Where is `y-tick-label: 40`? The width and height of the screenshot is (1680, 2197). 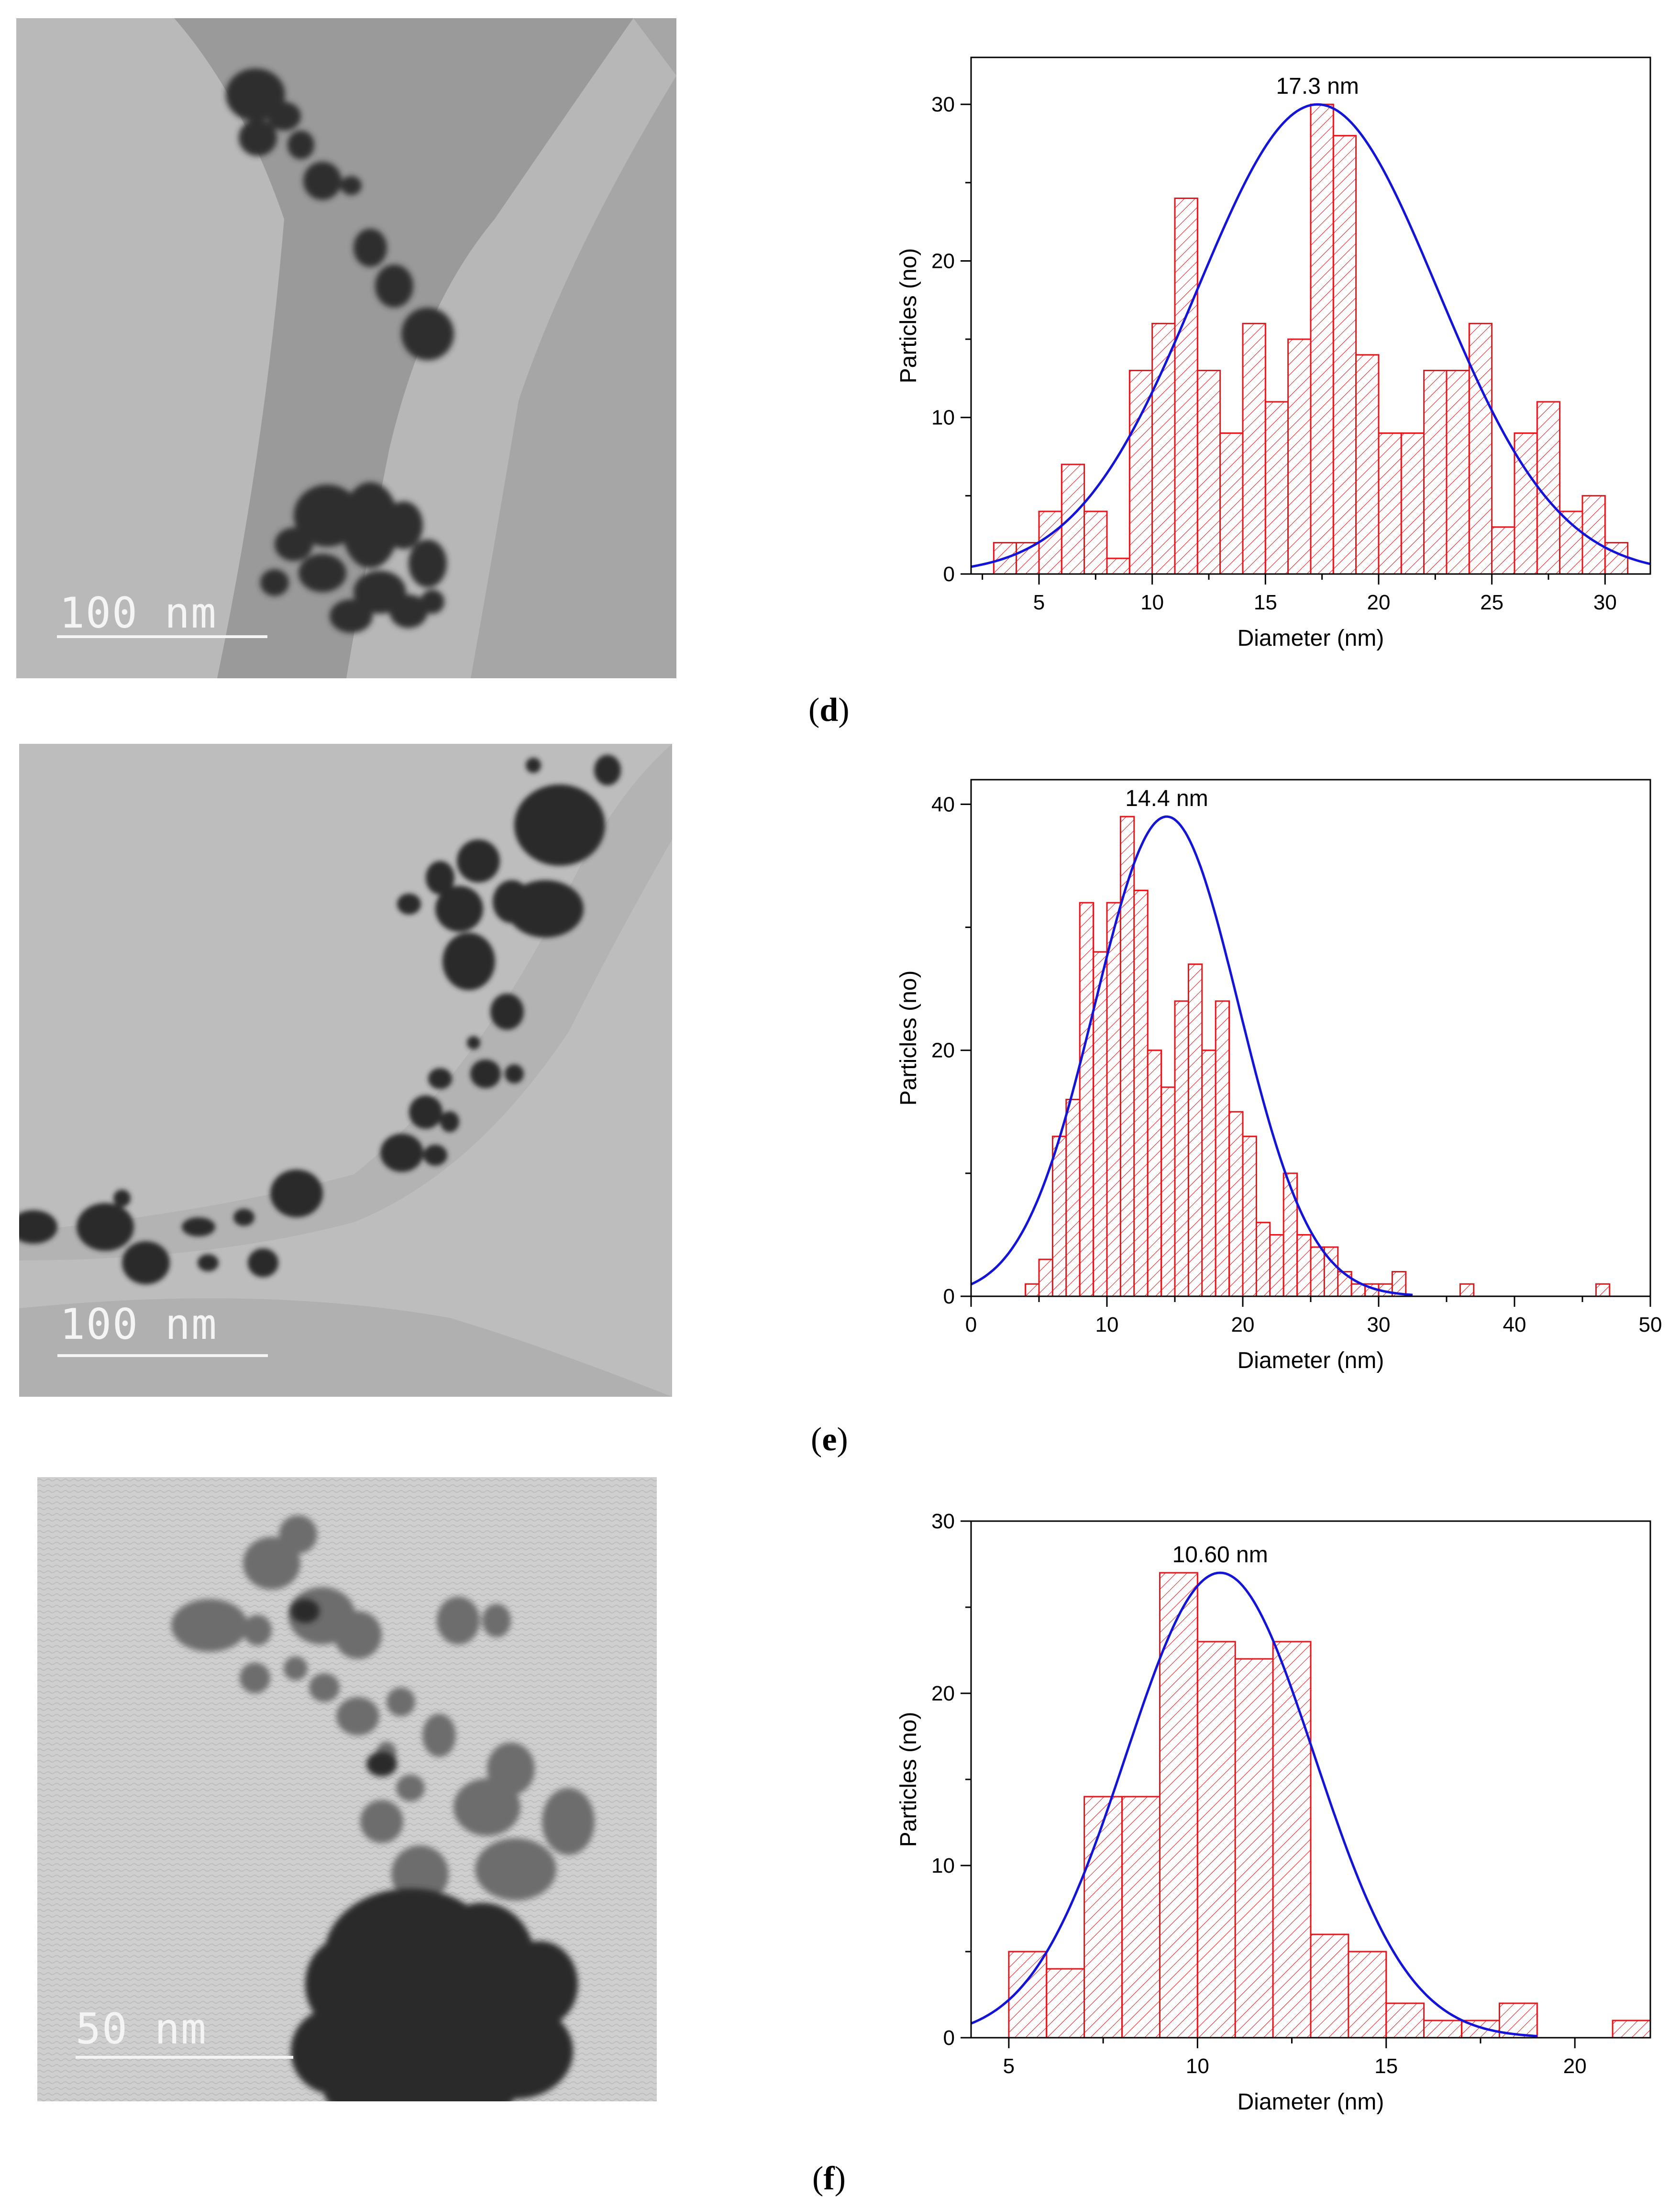 y-tick-label: 40 is located at coordinates (943, 804).